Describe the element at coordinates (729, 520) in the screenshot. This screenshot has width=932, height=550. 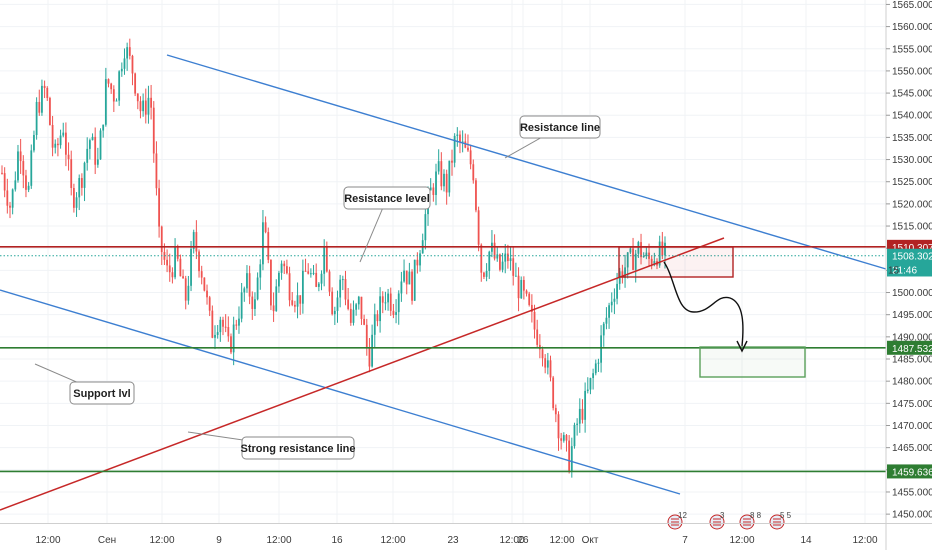
I see `event-badges: 12 3 8 8 5 5` at that location.